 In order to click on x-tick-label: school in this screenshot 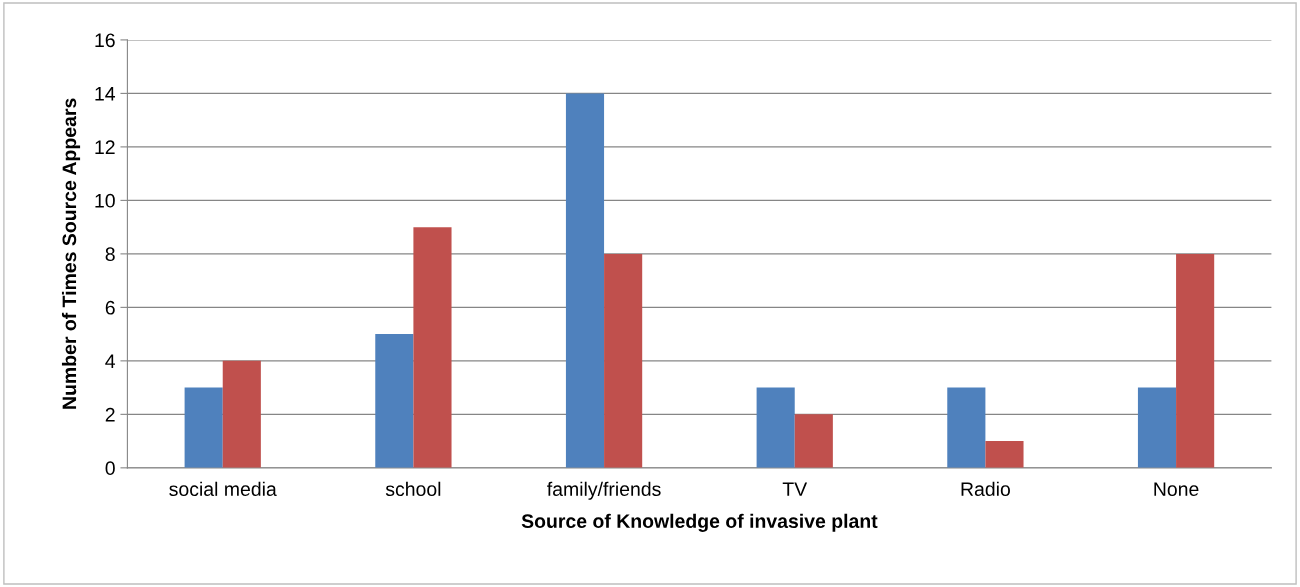, I will do `click(413, 489)`.